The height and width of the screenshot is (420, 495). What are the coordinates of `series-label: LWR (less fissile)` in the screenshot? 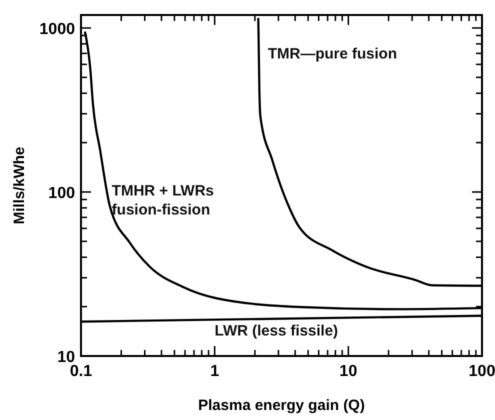 It's located at (276, 331).